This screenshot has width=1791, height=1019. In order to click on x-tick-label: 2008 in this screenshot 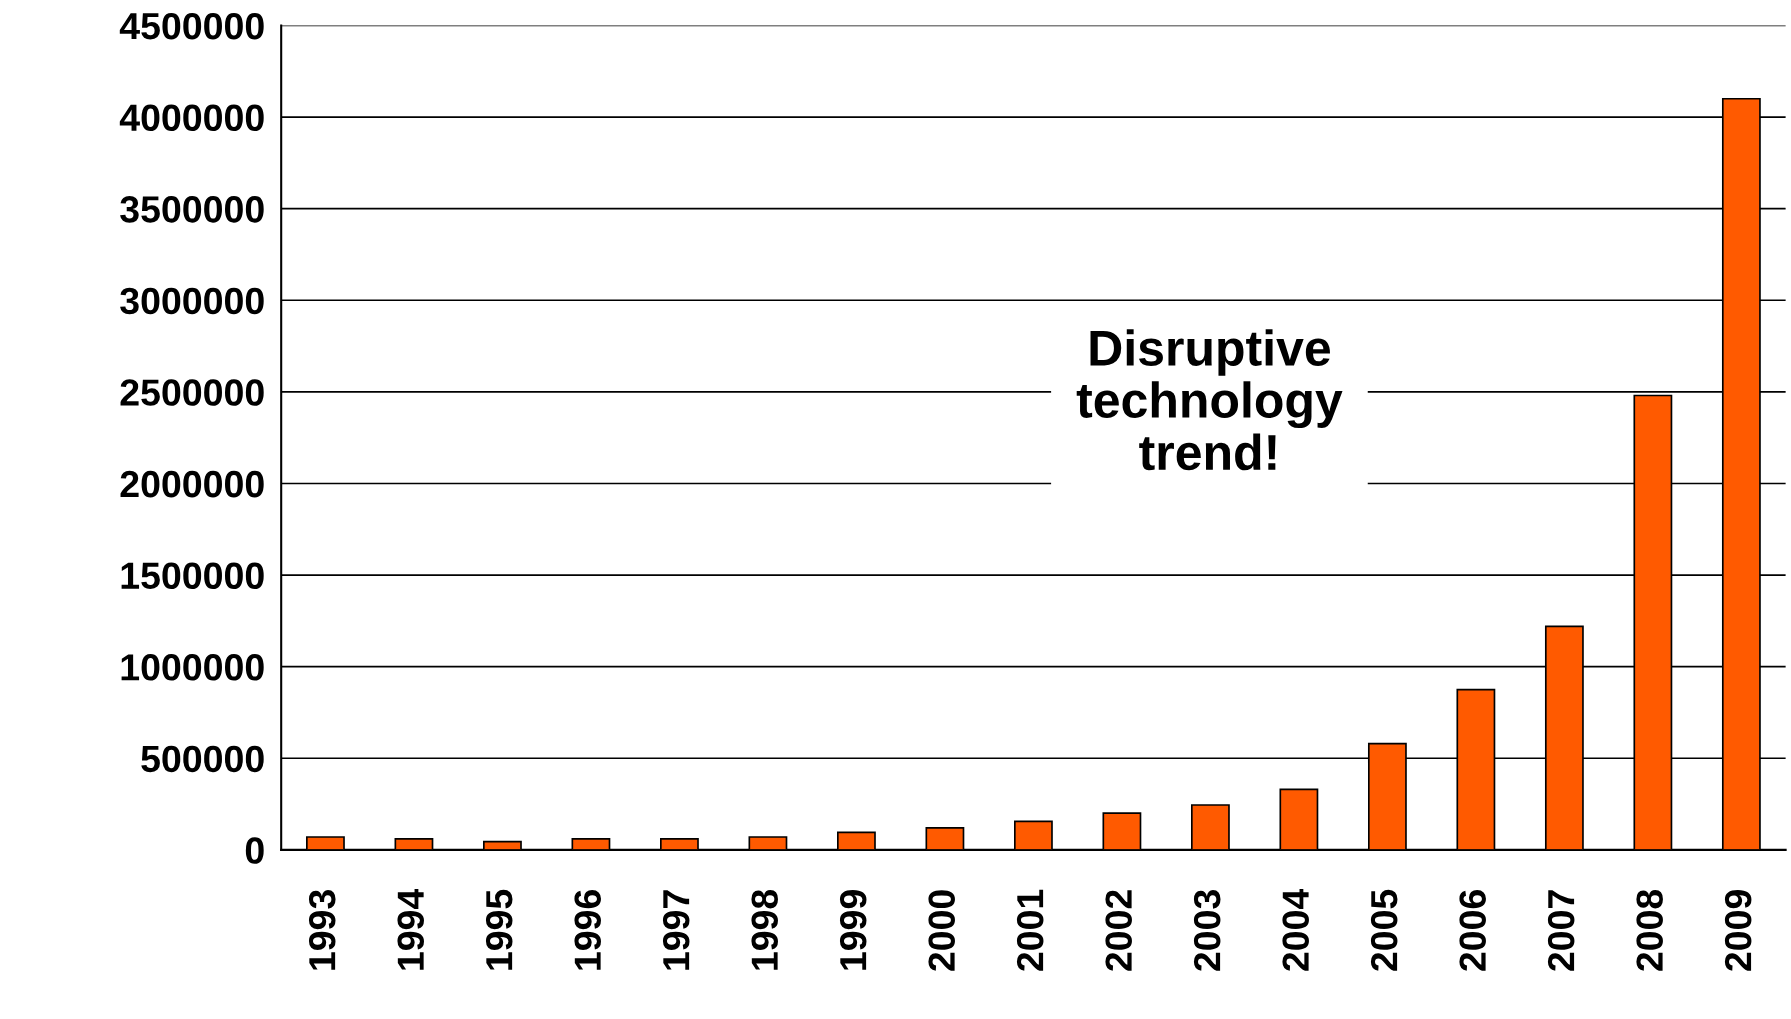, I will do `click(1649, 930)`.